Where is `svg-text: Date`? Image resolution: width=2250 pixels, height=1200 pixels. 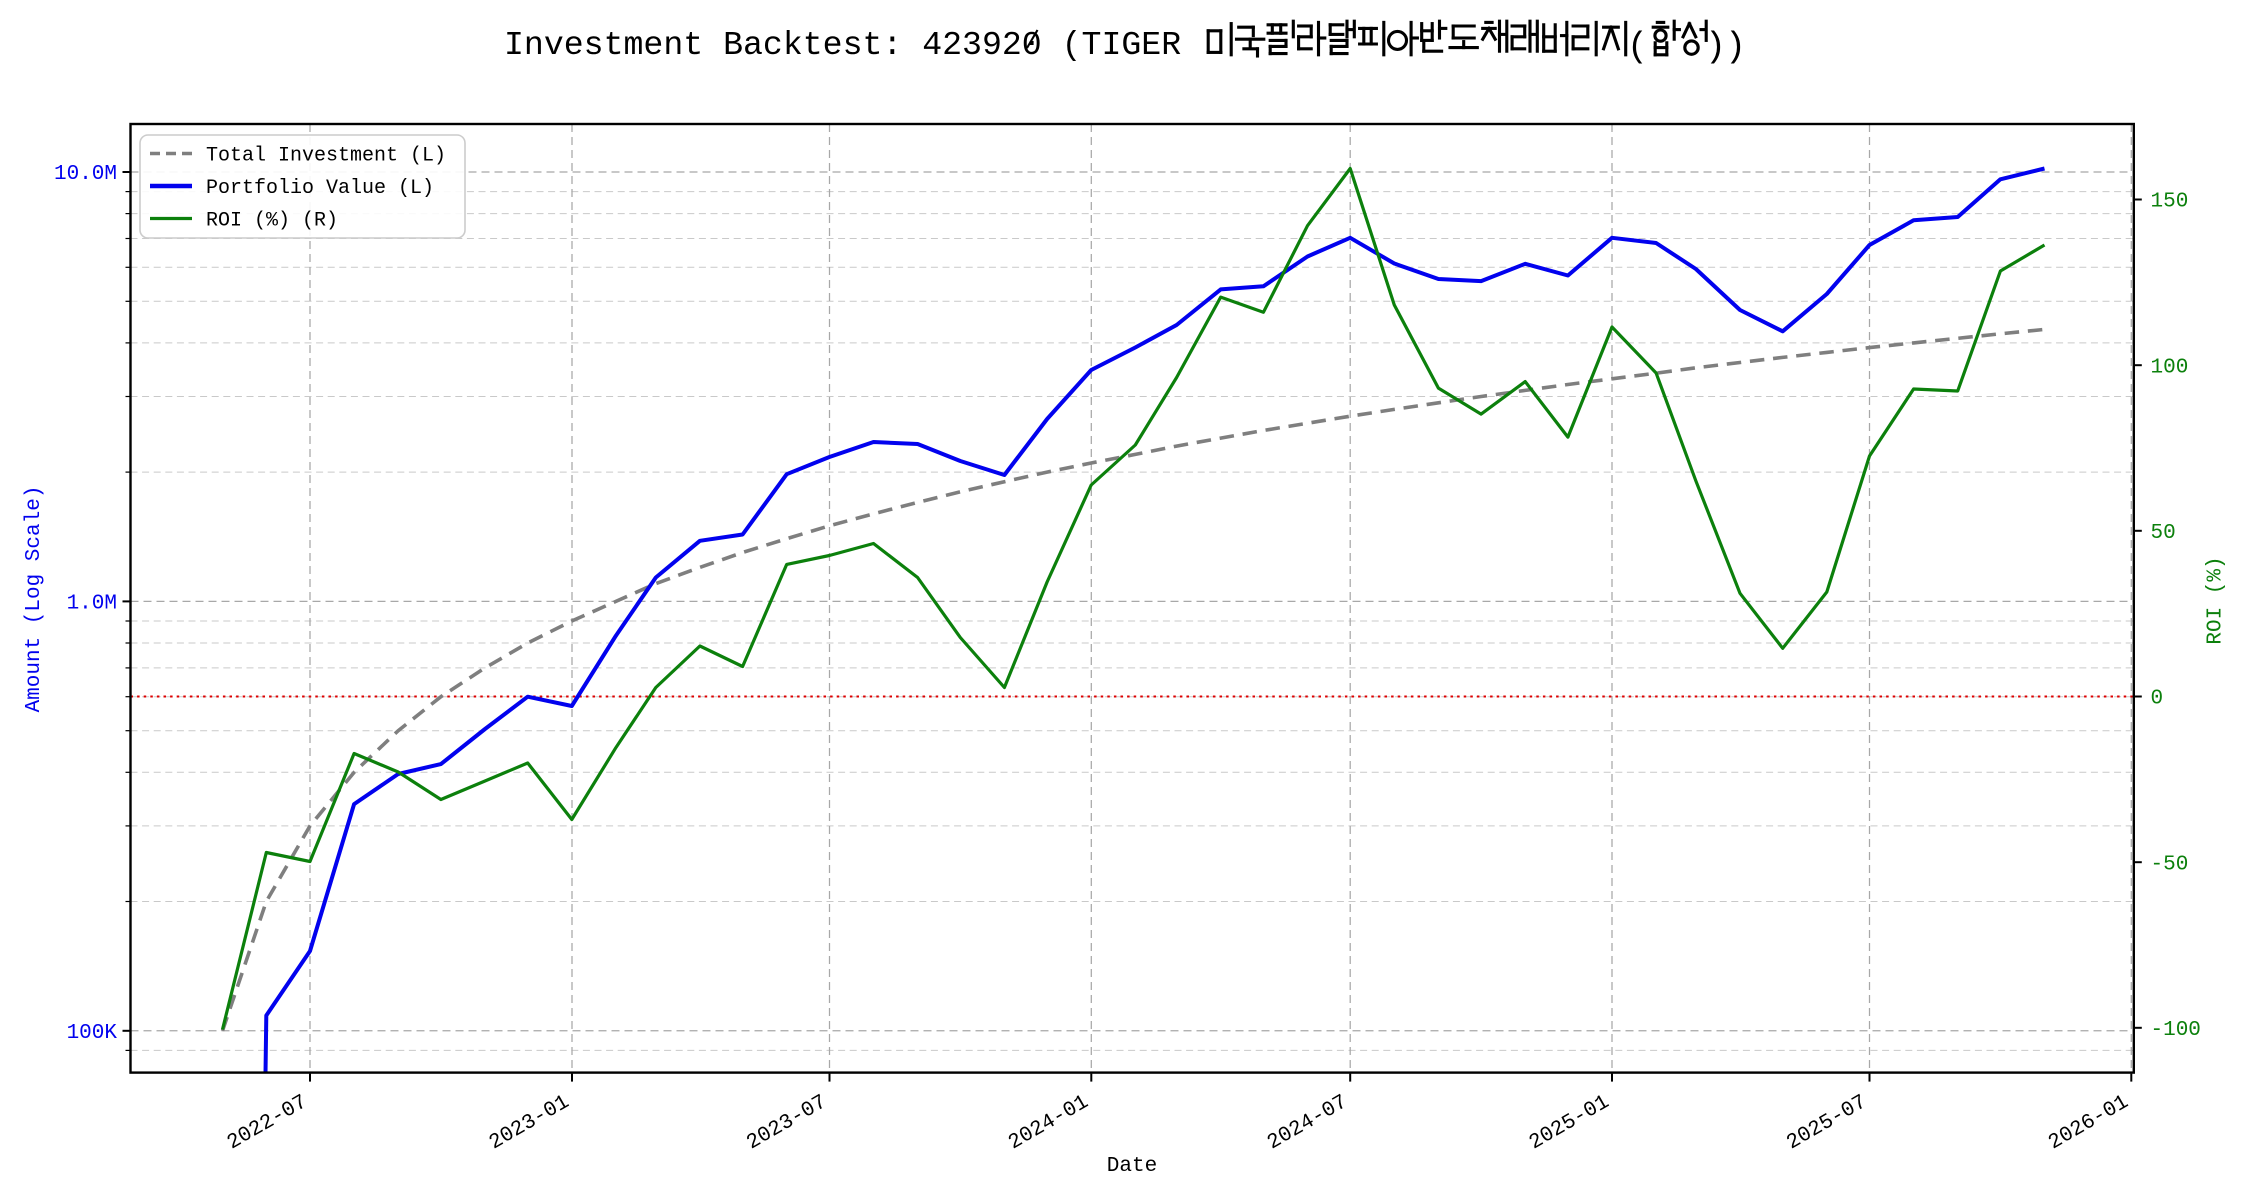 svg-text: Date is located at coordinates (1132, 1166).